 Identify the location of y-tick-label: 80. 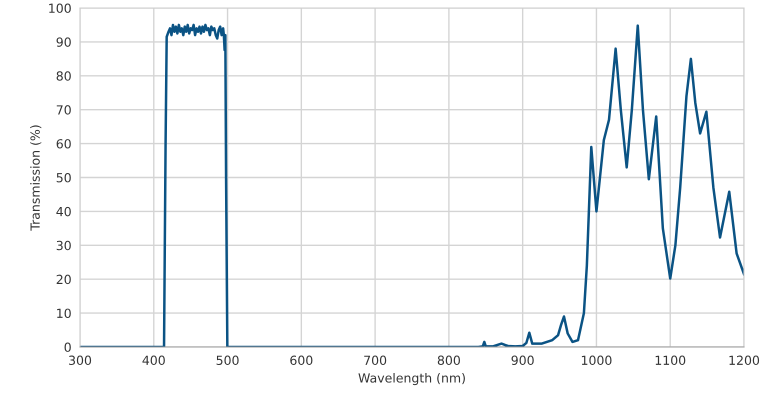
(63, 76).